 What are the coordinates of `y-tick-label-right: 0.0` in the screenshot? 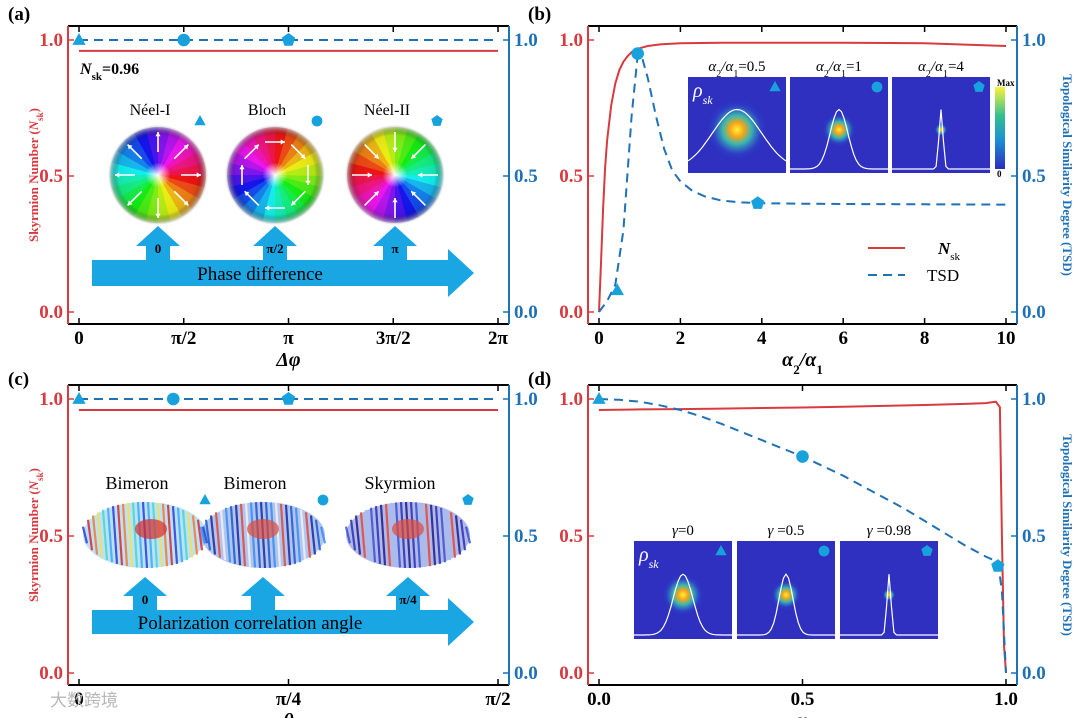 It's located at (526, 673).